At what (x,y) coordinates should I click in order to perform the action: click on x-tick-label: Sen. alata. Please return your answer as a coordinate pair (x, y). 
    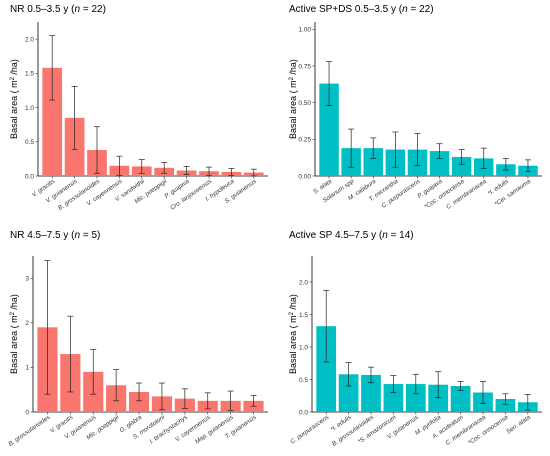
    Looking at the image, I should click on (518, 425).